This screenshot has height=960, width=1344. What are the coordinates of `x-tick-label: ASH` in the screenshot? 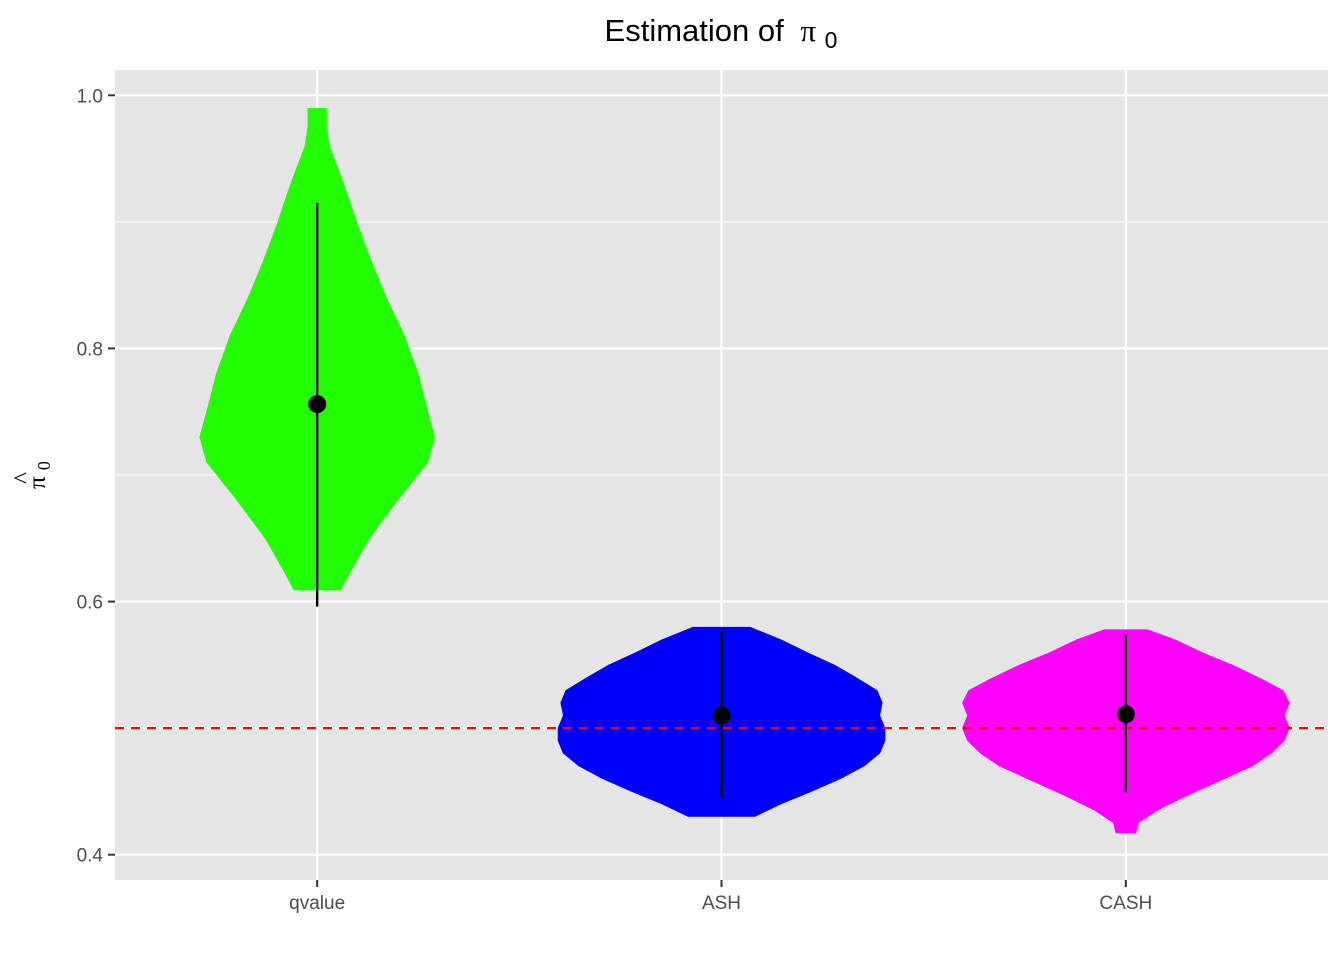 It's located at (721, 903).